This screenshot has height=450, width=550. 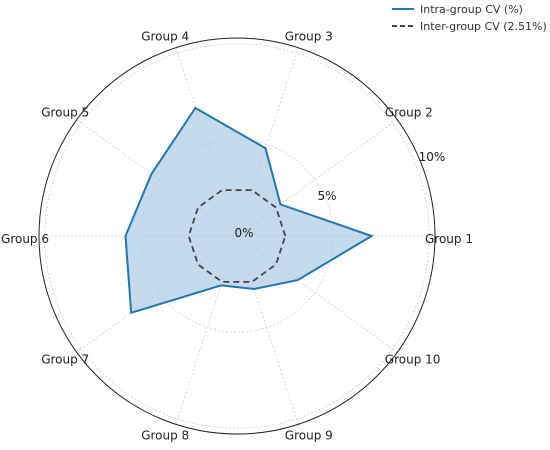 I want to click on radial-tick-10: 10%, so click(x=432, y=157).